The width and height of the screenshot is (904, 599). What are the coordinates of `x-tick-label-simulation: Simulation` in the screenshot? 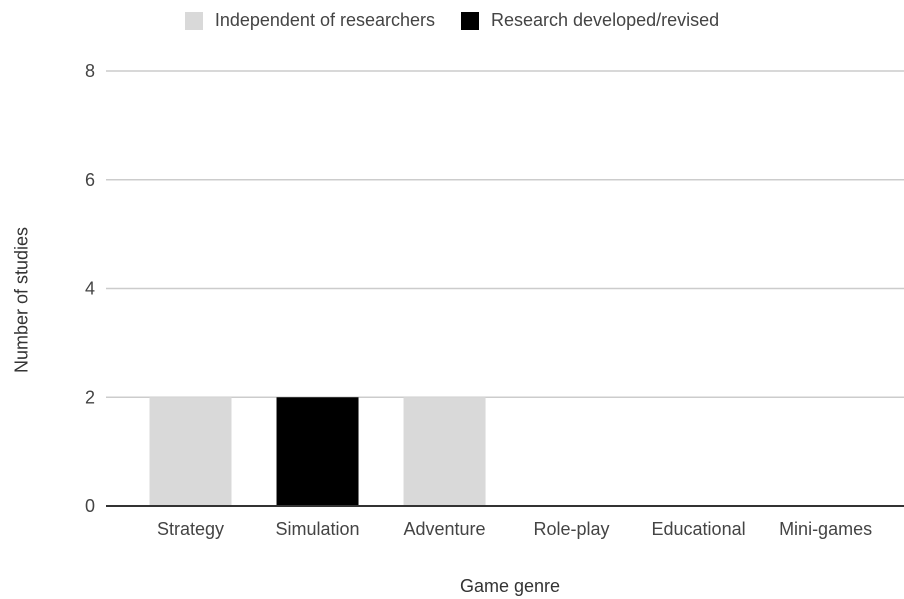 It's located at (317, 529).